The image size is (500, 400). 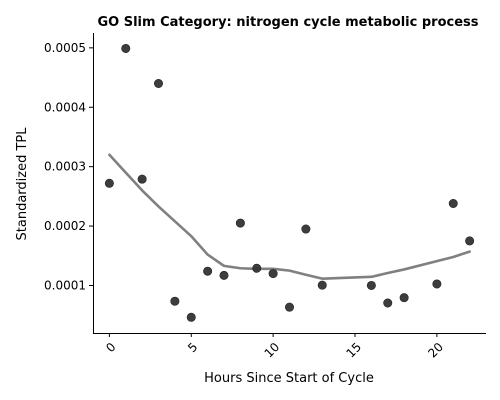 I want to click on y-tick-label: 0.0004, so click(x=65, y=107).